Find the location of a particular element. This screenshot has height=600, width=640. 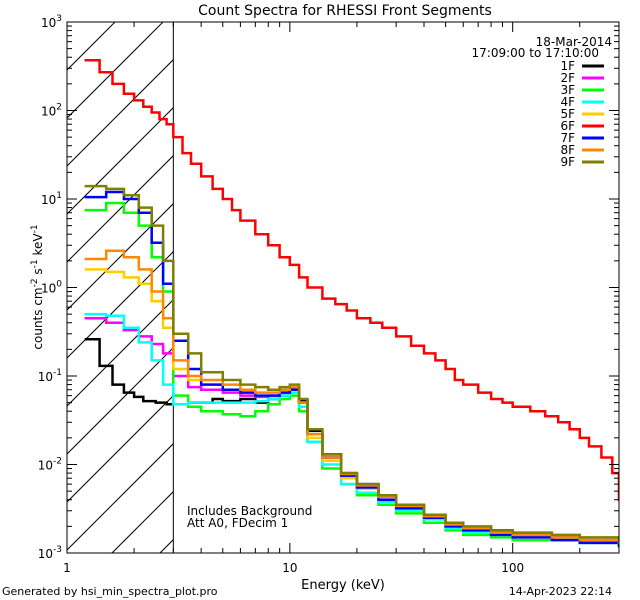

legend-label-8F: 8F is located at coordinates (567, 150).